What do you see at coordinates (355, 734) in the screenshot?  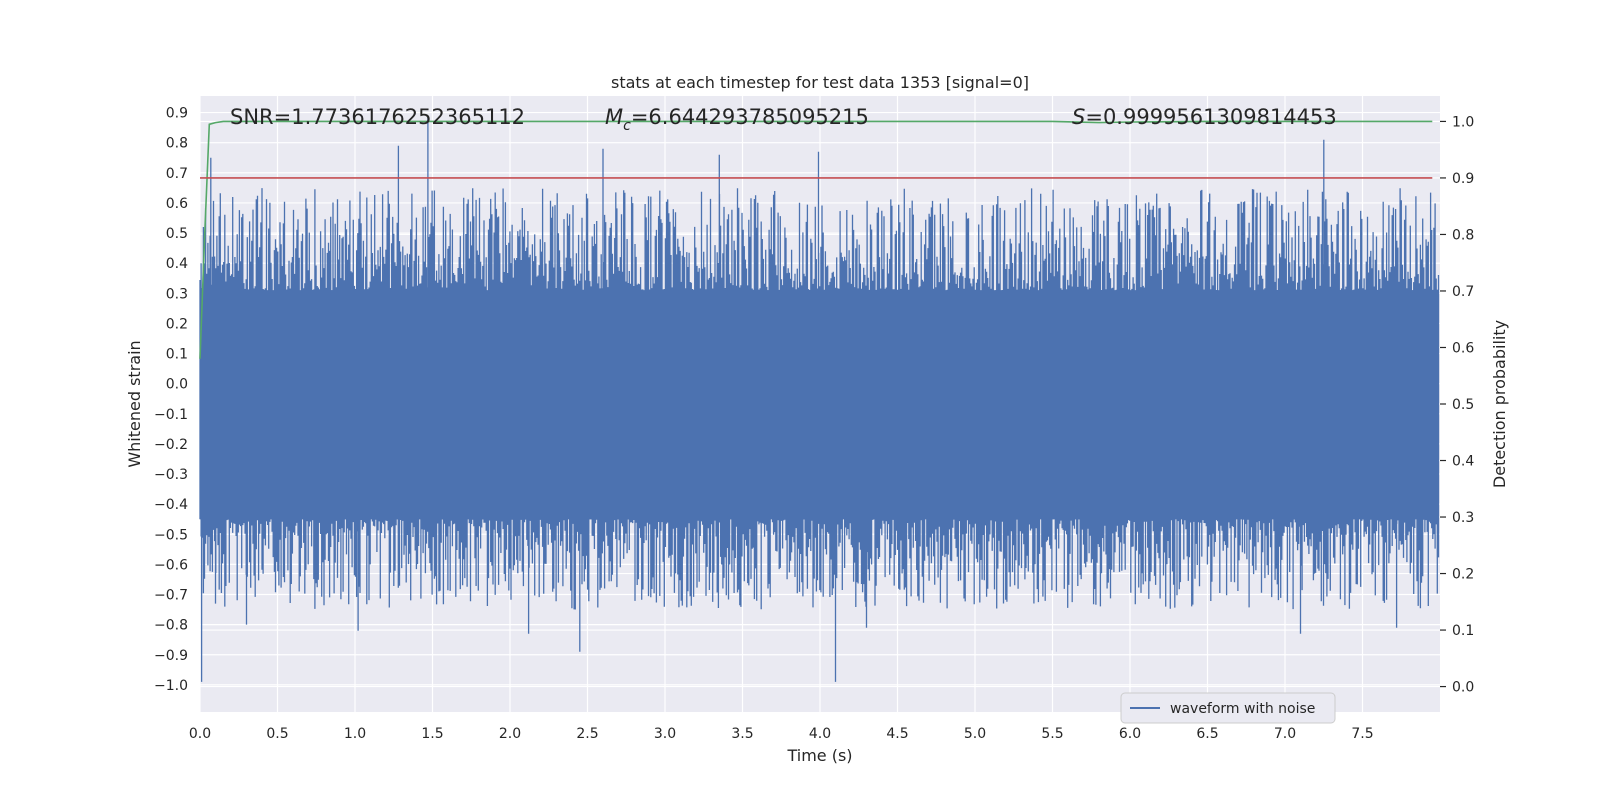 I see `x-tick-label: 1.0` at bounding box center [355, 734].